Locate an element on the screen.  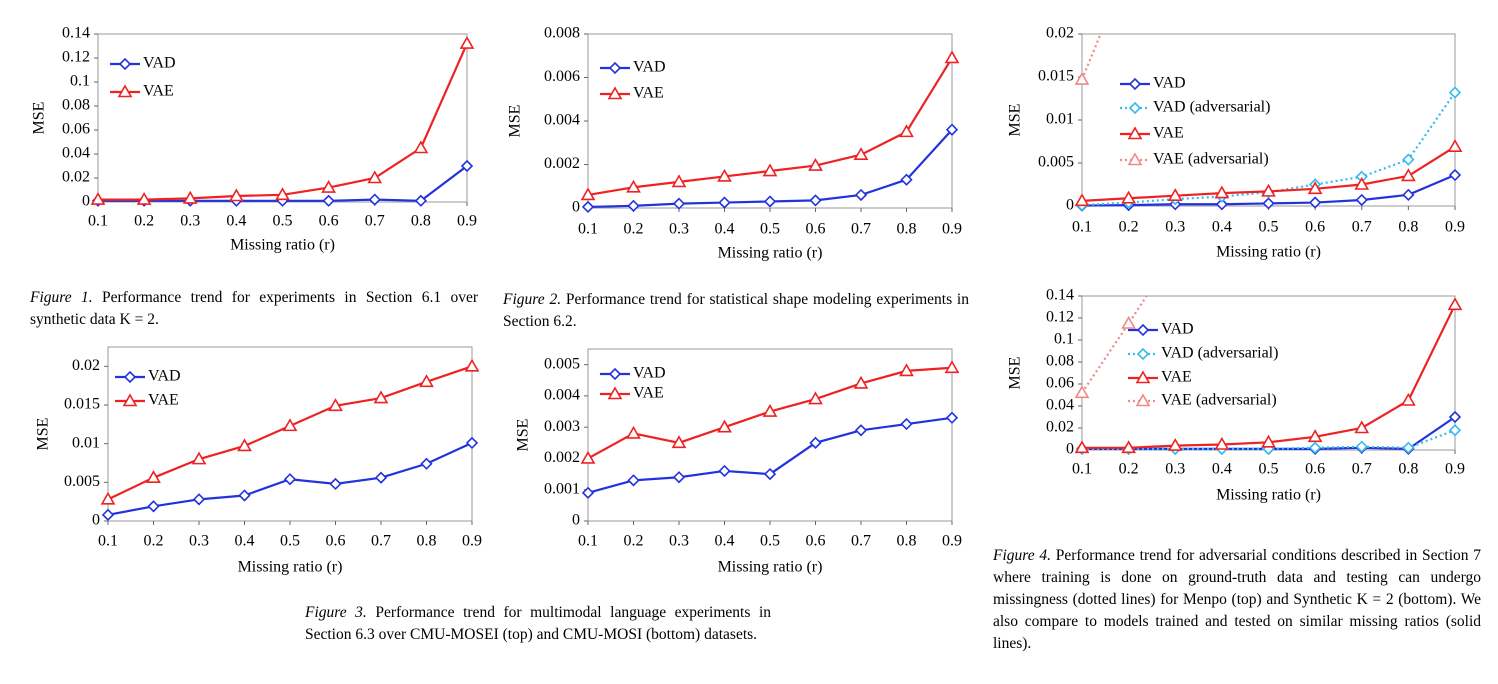
legend-label: VAE (adversarial) is located at coordinates (1211, 159).